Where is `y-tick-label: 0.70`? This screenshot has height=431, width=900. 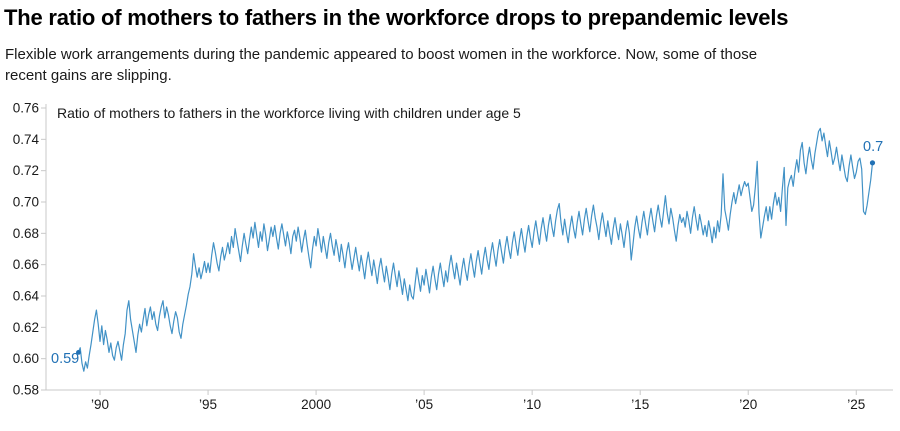 y-tick-label: 0.70 is located at coordinates (26, 202).